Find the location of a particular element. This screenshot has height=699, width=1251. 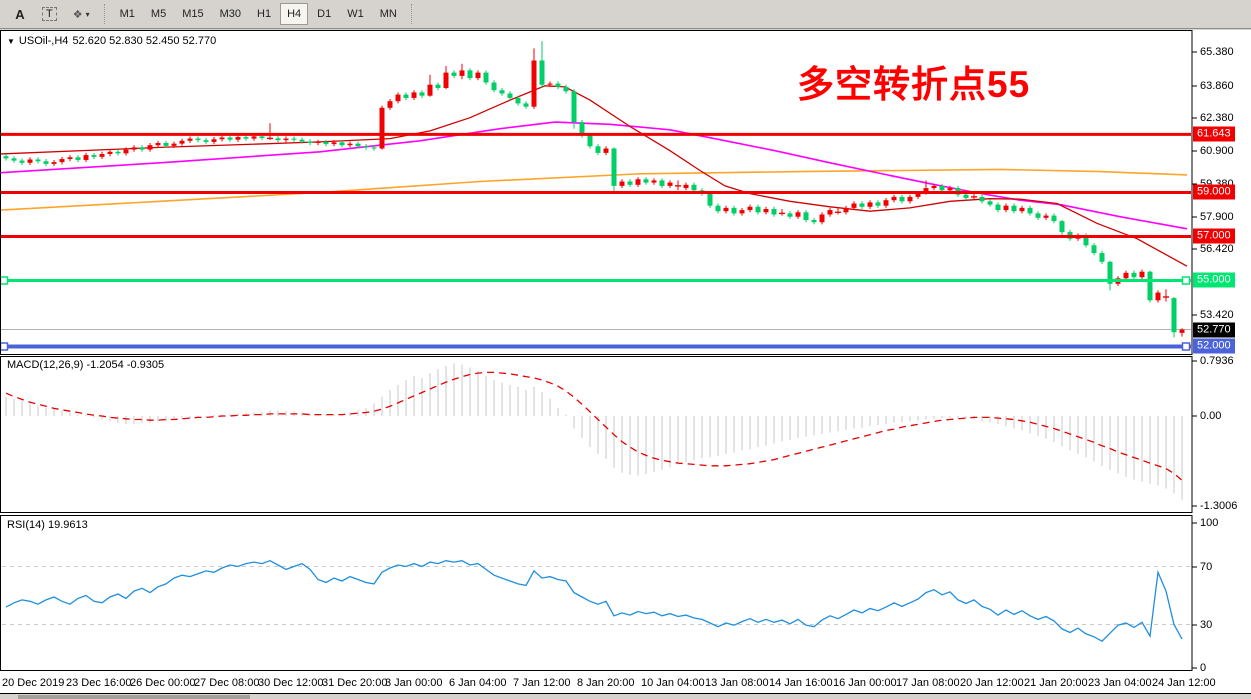

timeframe-h4: H4 is located at coordinates (294, 14).